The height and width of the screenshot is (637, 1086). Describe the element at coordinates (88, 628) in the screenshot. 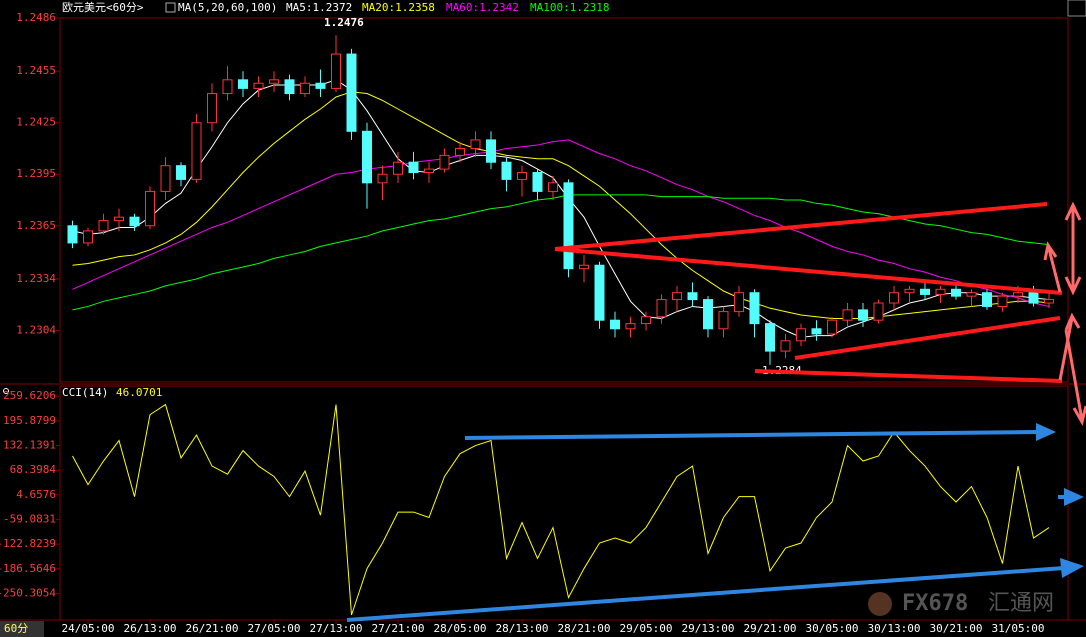

I see `x-tick-label: 24/05:00` at that location.